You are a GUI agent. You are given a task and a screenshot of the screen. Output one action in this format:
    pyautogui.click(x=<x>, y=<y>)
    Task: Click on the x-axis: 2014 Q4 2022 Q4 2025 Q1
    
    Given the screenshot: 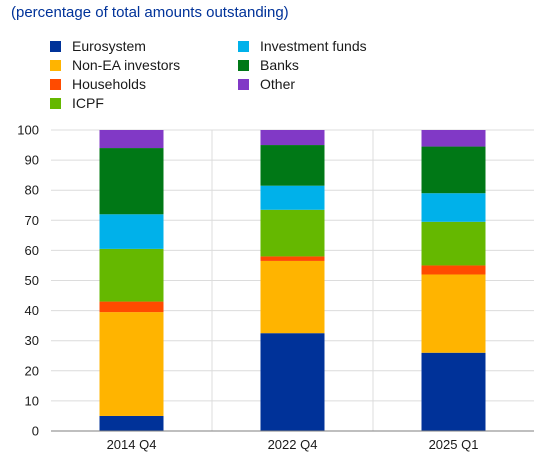 What is the action you would take?
    pyautogui.click(x=292, y=441)
    